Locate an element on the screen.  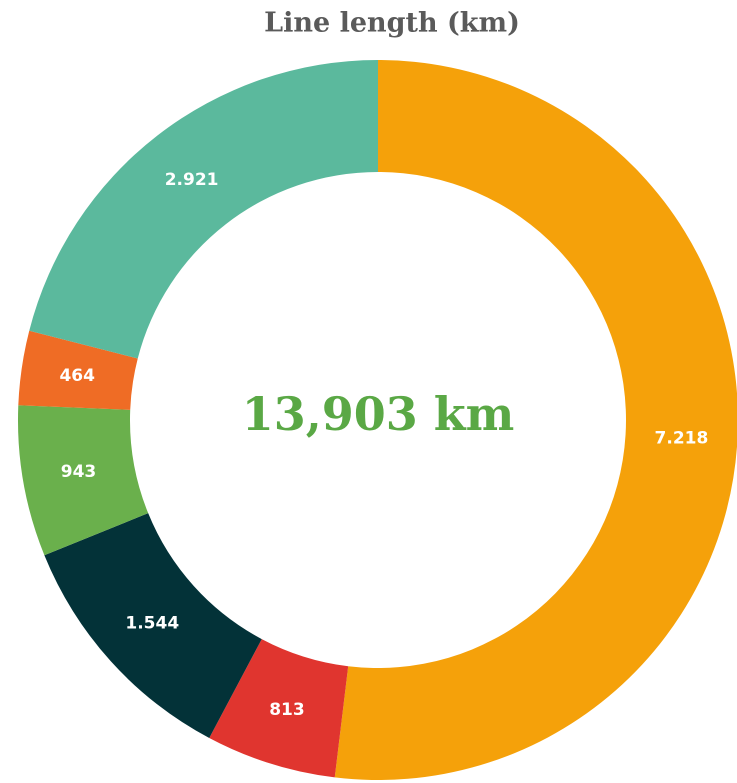
data-label: 464 is located at coordinates (77, 376).